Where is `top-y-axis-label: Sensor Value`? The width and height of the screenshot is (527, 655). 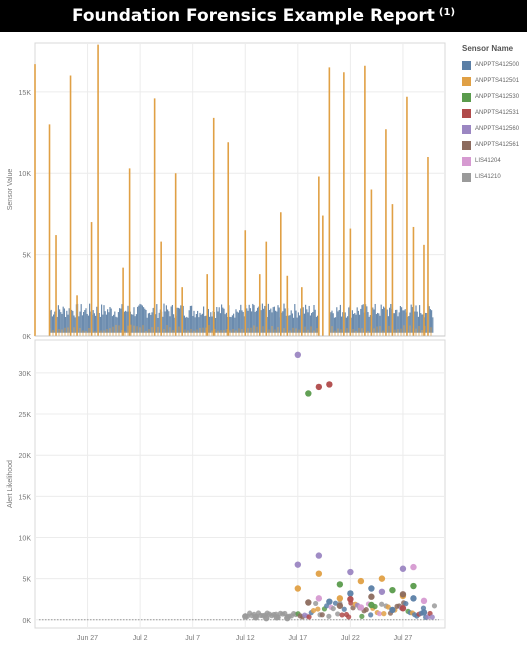 top-y-axis-label: Sensor Value is located at coordinates (10, 190).